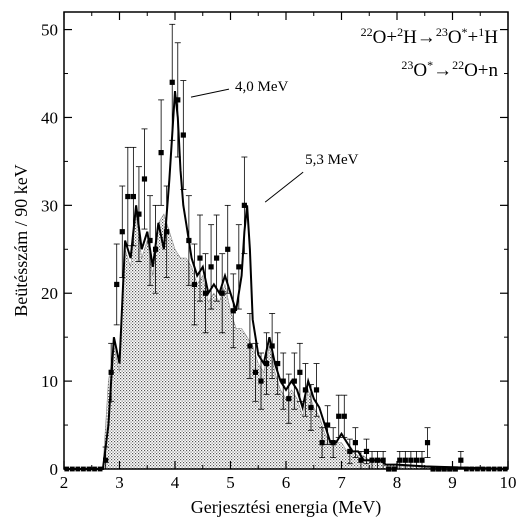 Image resolution: width=517 pixels, height=519 pixels. Describe the element at coordinates (286, 482) in the screenshot. I see `x-tick-label: 6` at that location.